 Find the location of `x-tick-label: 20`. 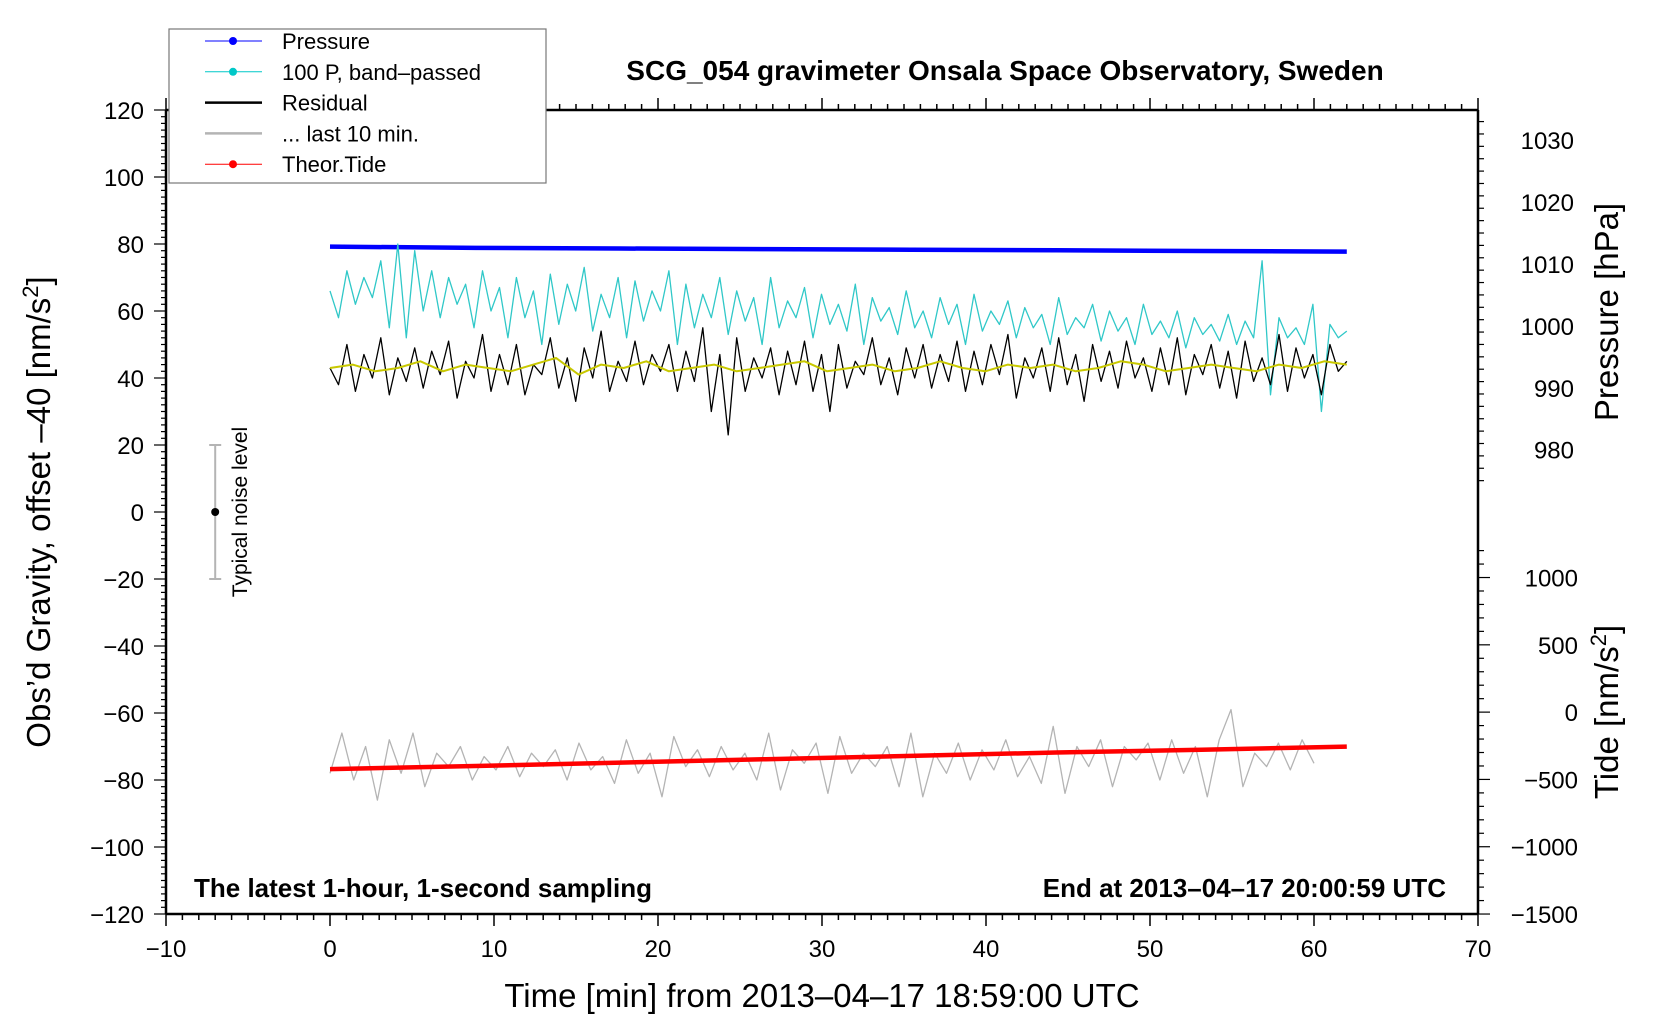

x-tick-label: 20 is located at coordinates (658, 949).